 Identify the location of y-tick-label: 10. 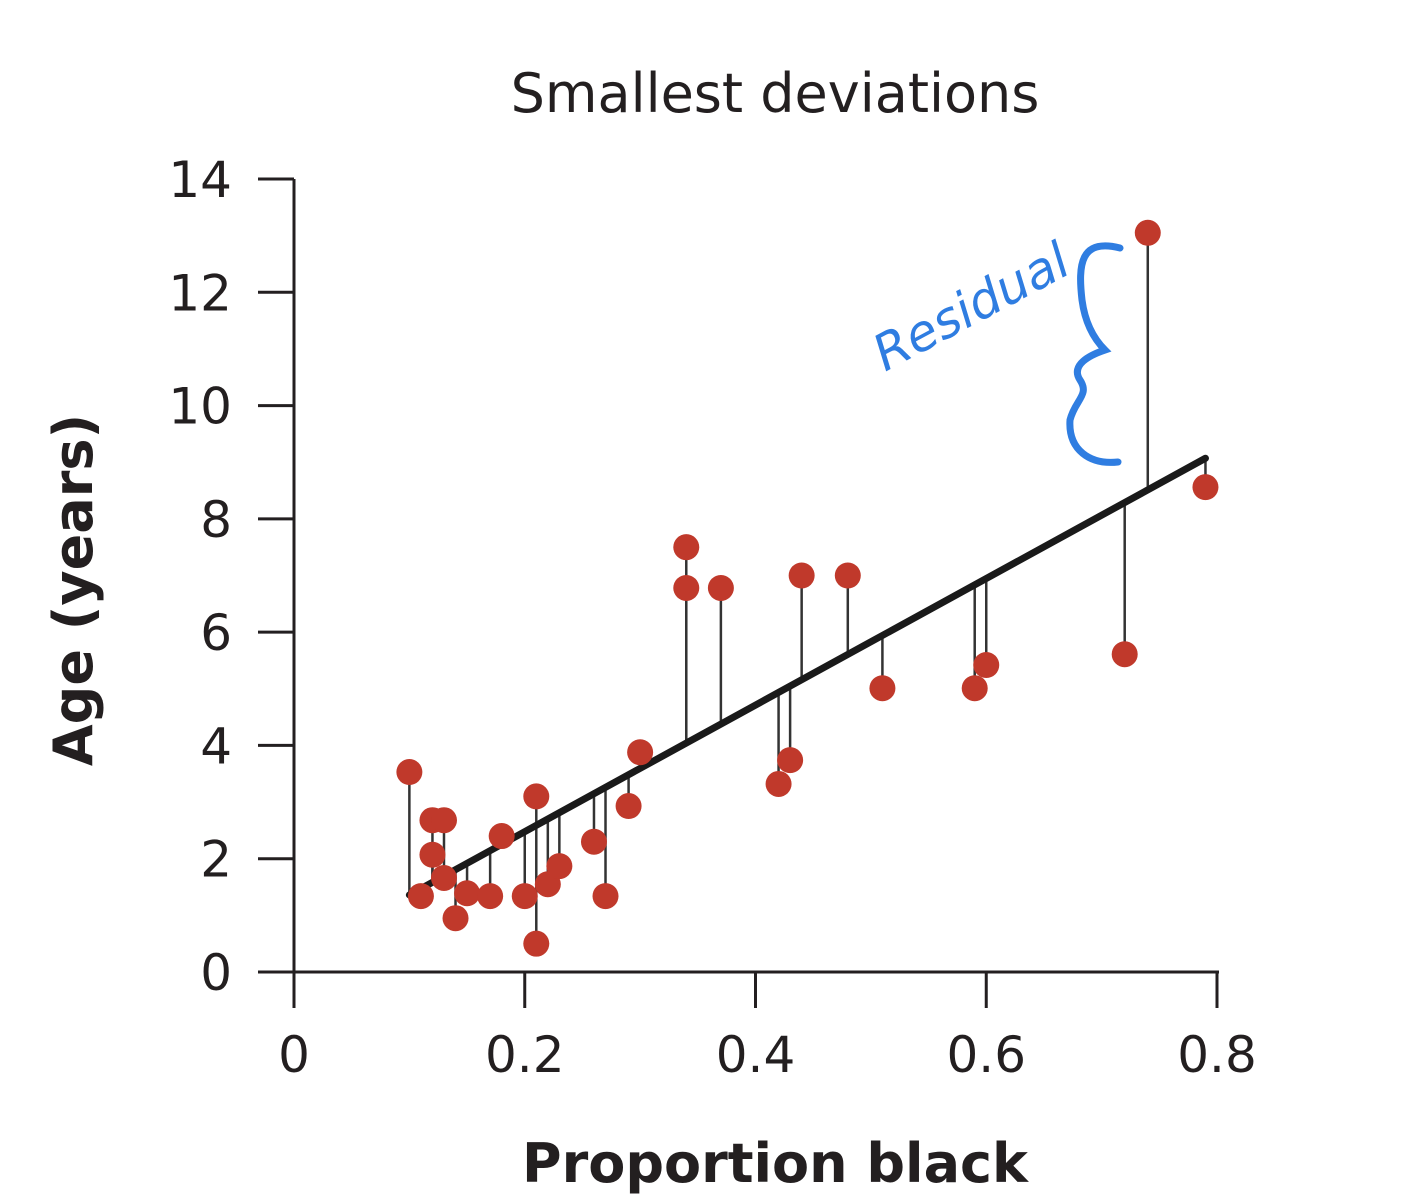
(200, 407).